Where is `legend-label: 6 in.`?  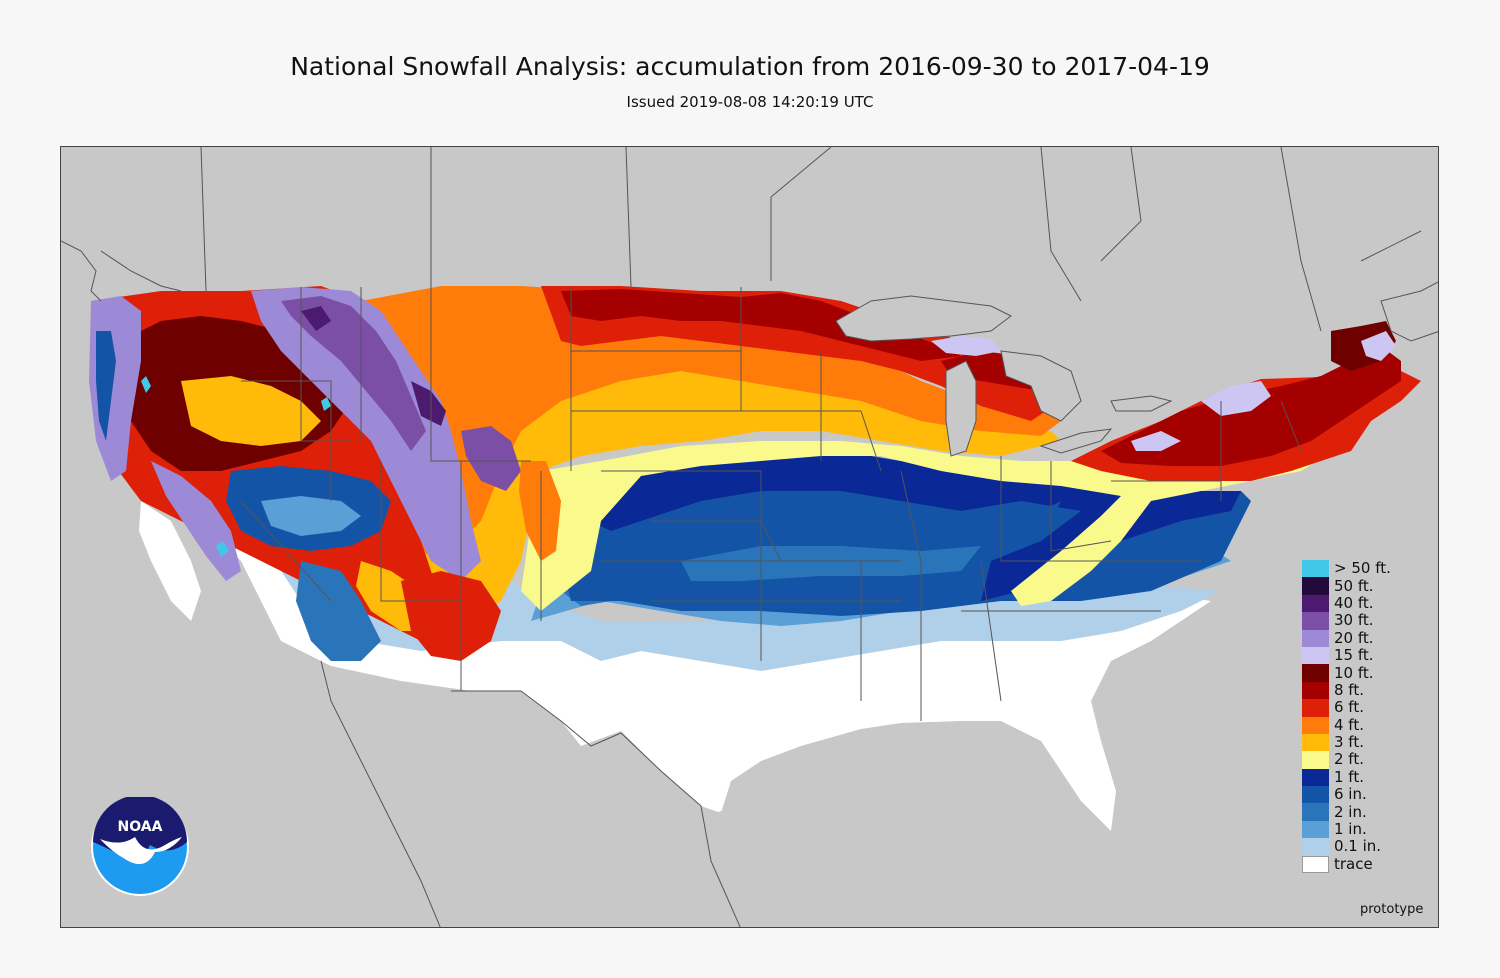 legend-label: 6 in. is located at coordinates (1350, 794).